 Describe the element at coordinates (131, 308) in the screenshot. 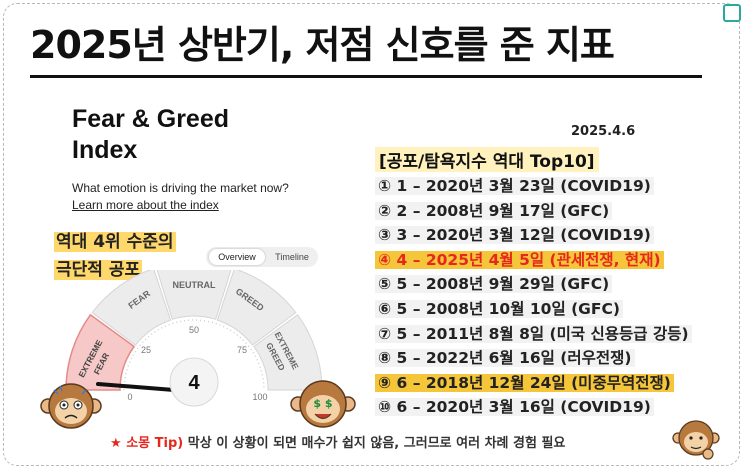

I see `gauge-segment-fear` at that location.